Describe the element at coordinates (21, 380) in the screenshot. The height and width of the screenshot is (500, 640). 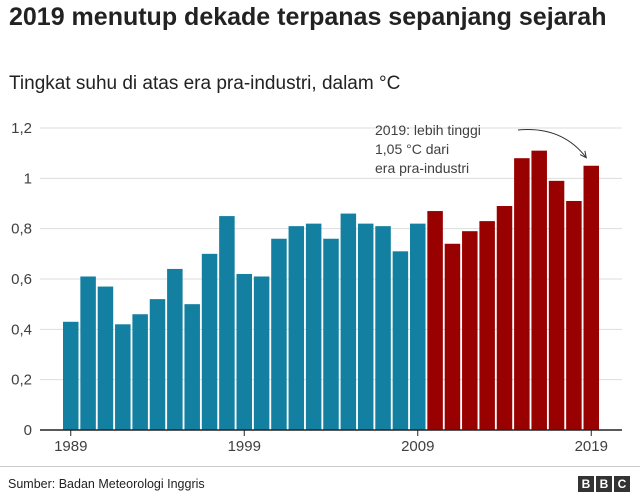
I see `y-tick-label: 0,2` at that location.